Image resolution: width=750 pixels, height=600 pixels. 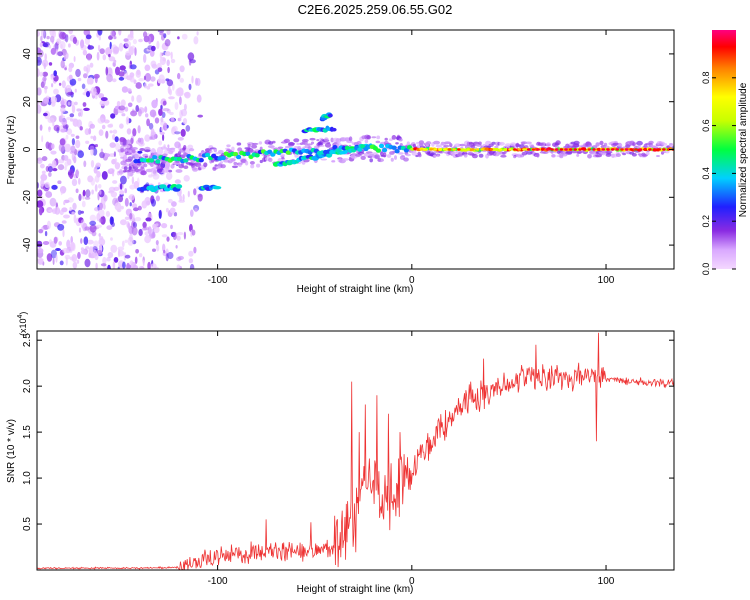 What do you see at coordinates (27, 478) in the screenshot?
I see `snr-ytick-label: 1.0` at bounding box center [27, 478].